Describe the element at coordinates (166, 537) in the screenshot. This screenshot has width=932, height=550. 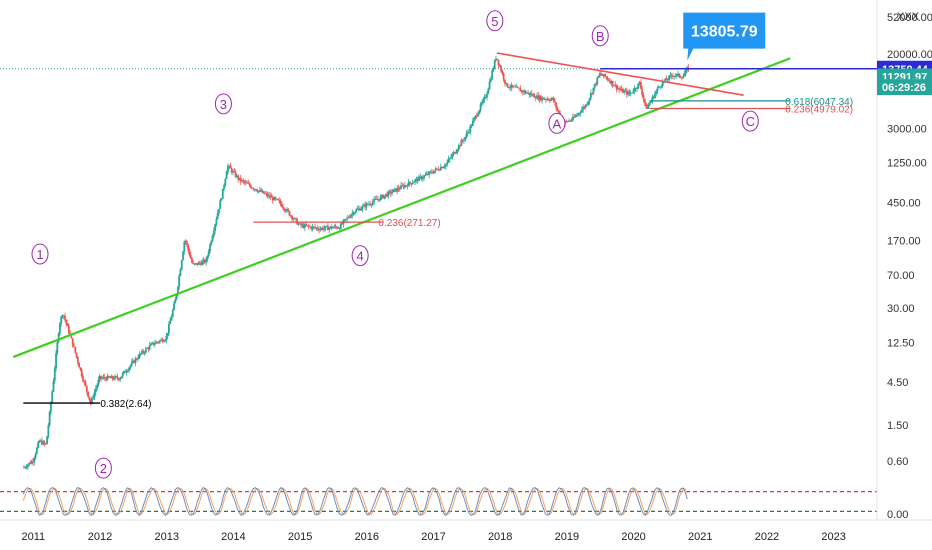
I see `x-tick-label: 2013` at that location.